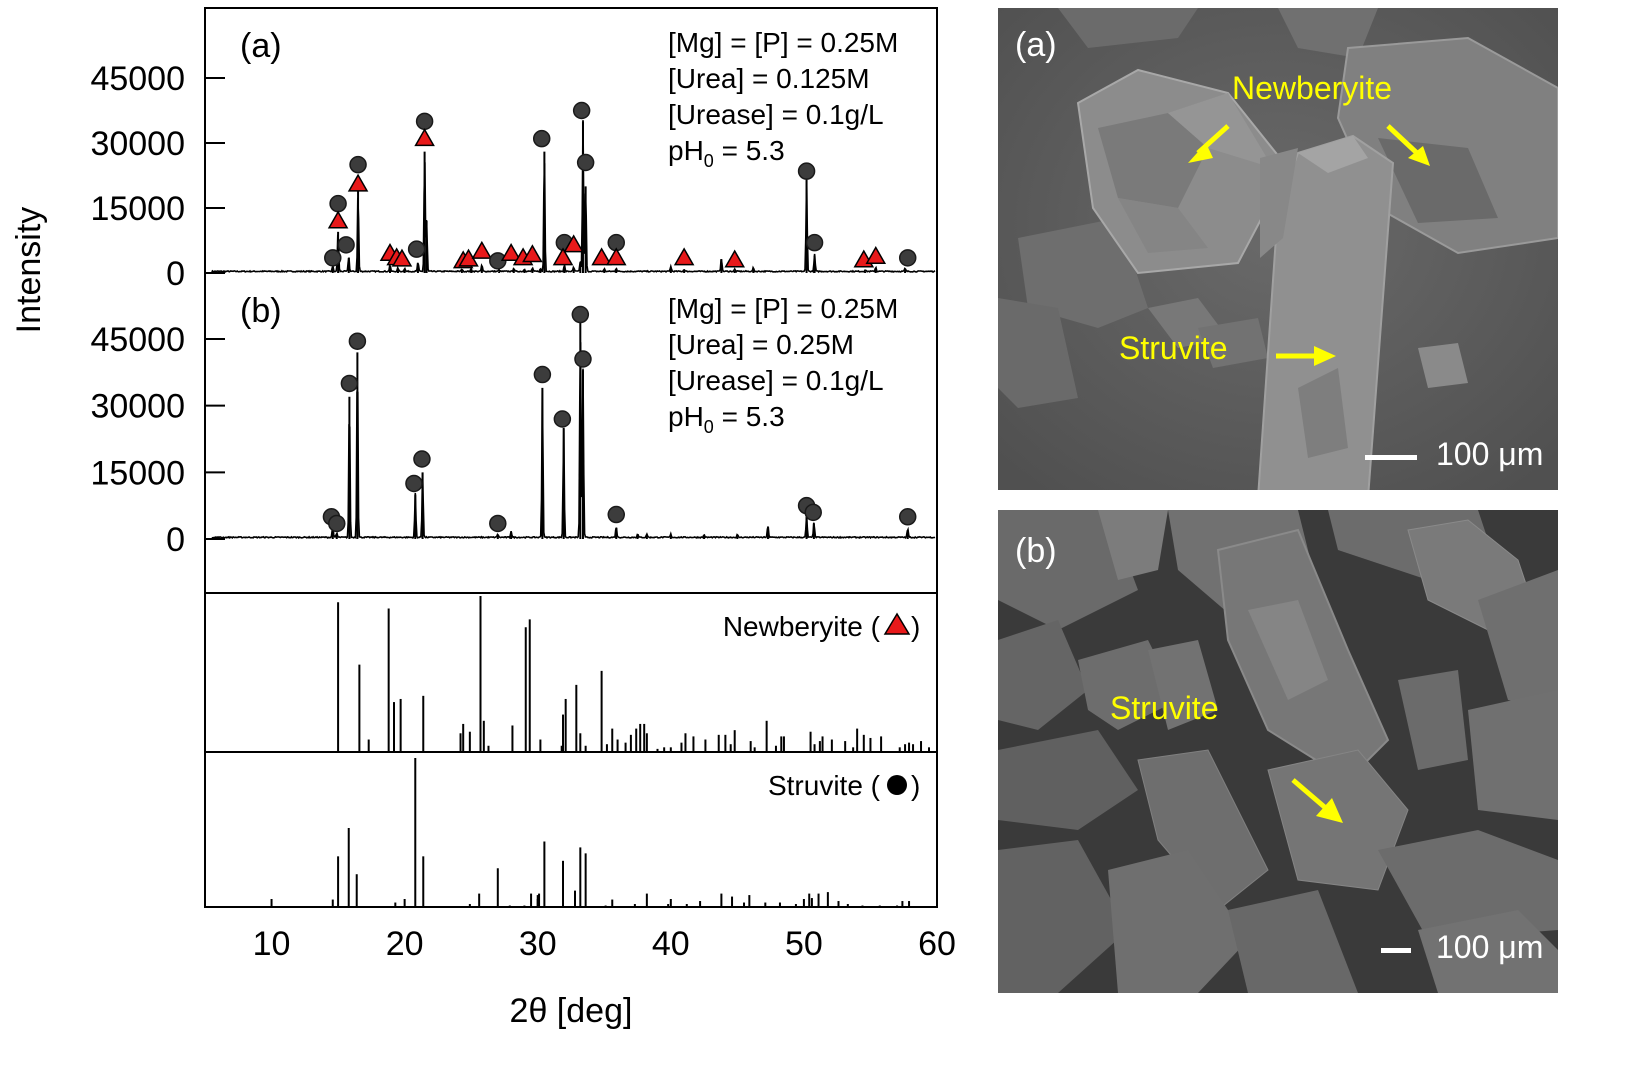 The image size is (1652, 1090). What do you see at coordinates (1391, 457) in the screenshot?
I see `sem-a-scale-bar` at bounding box center [1391, 457].